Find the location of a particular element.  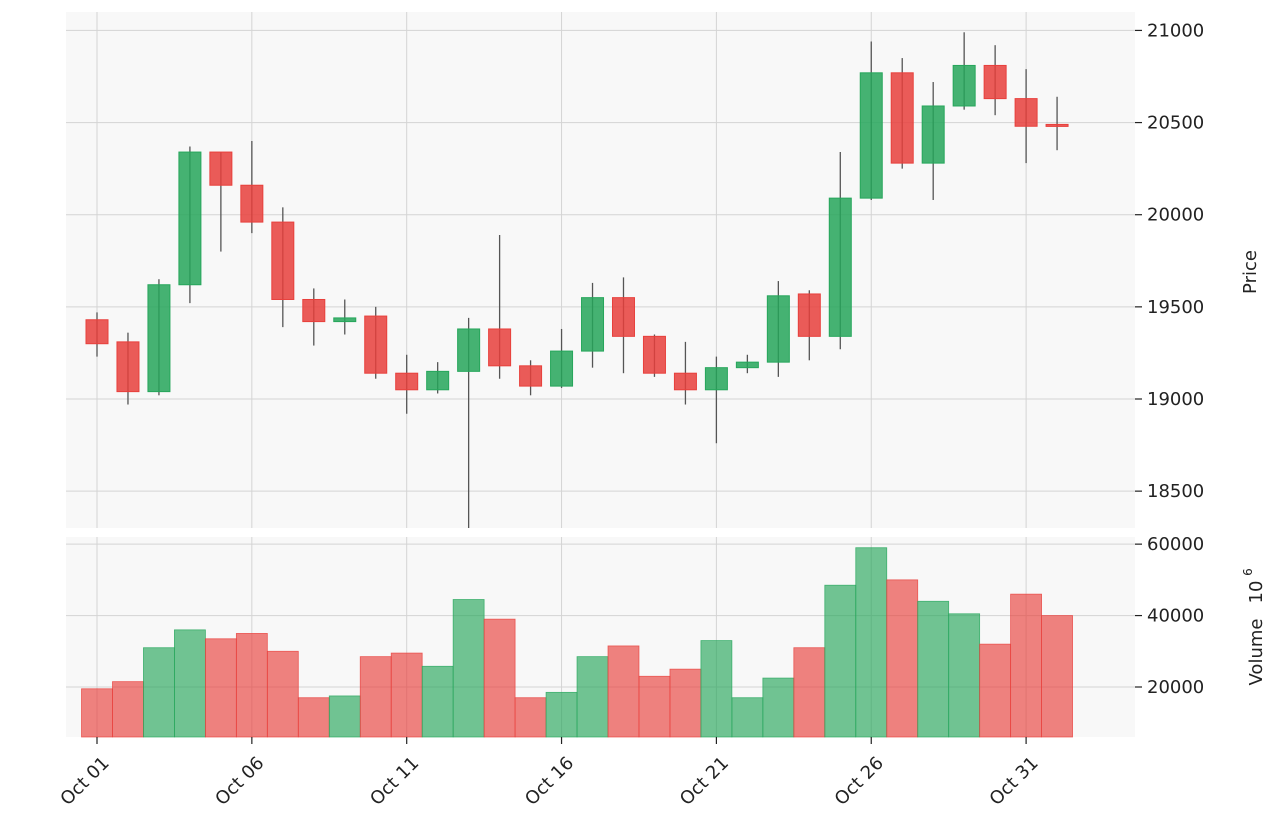

x-tick-label: Oct 21 is located at coordinates (704, 781).